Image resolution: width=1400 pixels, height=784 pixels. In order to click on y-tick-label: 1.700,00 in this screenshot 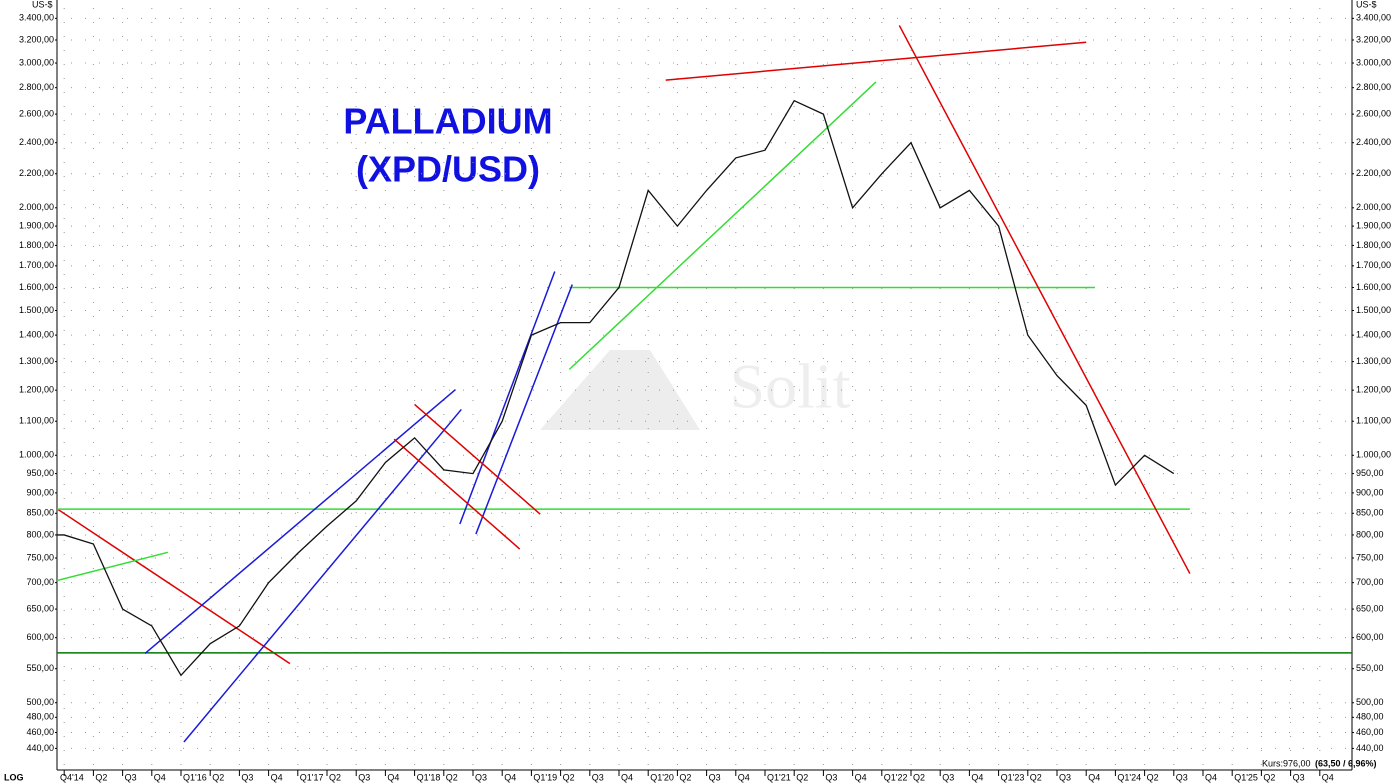, I will do `click(36, 265)`.